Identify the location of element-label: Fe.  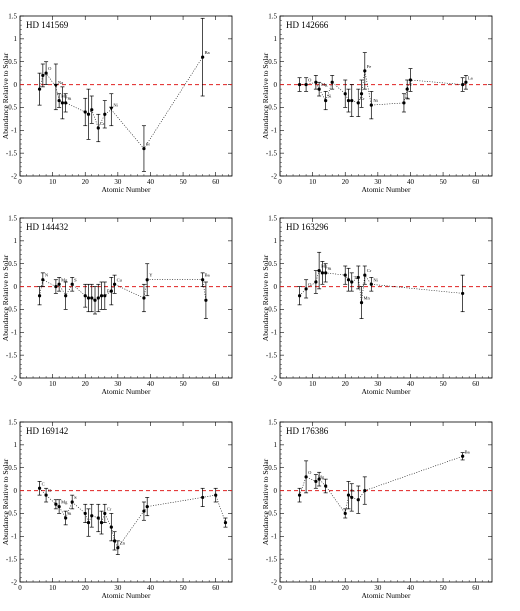
(109, 291).